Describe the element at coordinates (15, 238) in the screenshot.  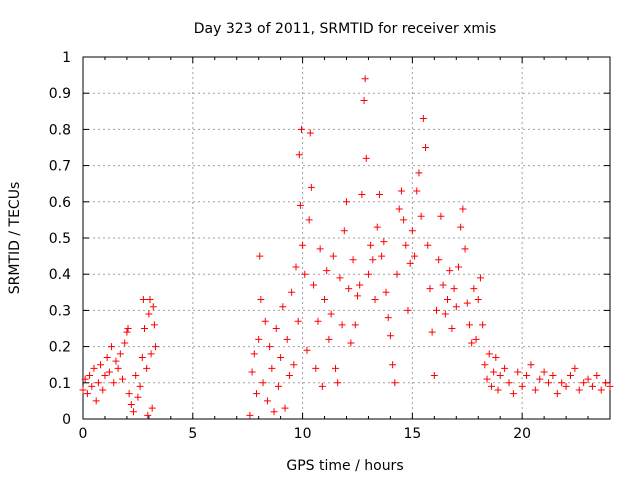
I see `y-axis-label: SRMTID / TECUs` at that location.